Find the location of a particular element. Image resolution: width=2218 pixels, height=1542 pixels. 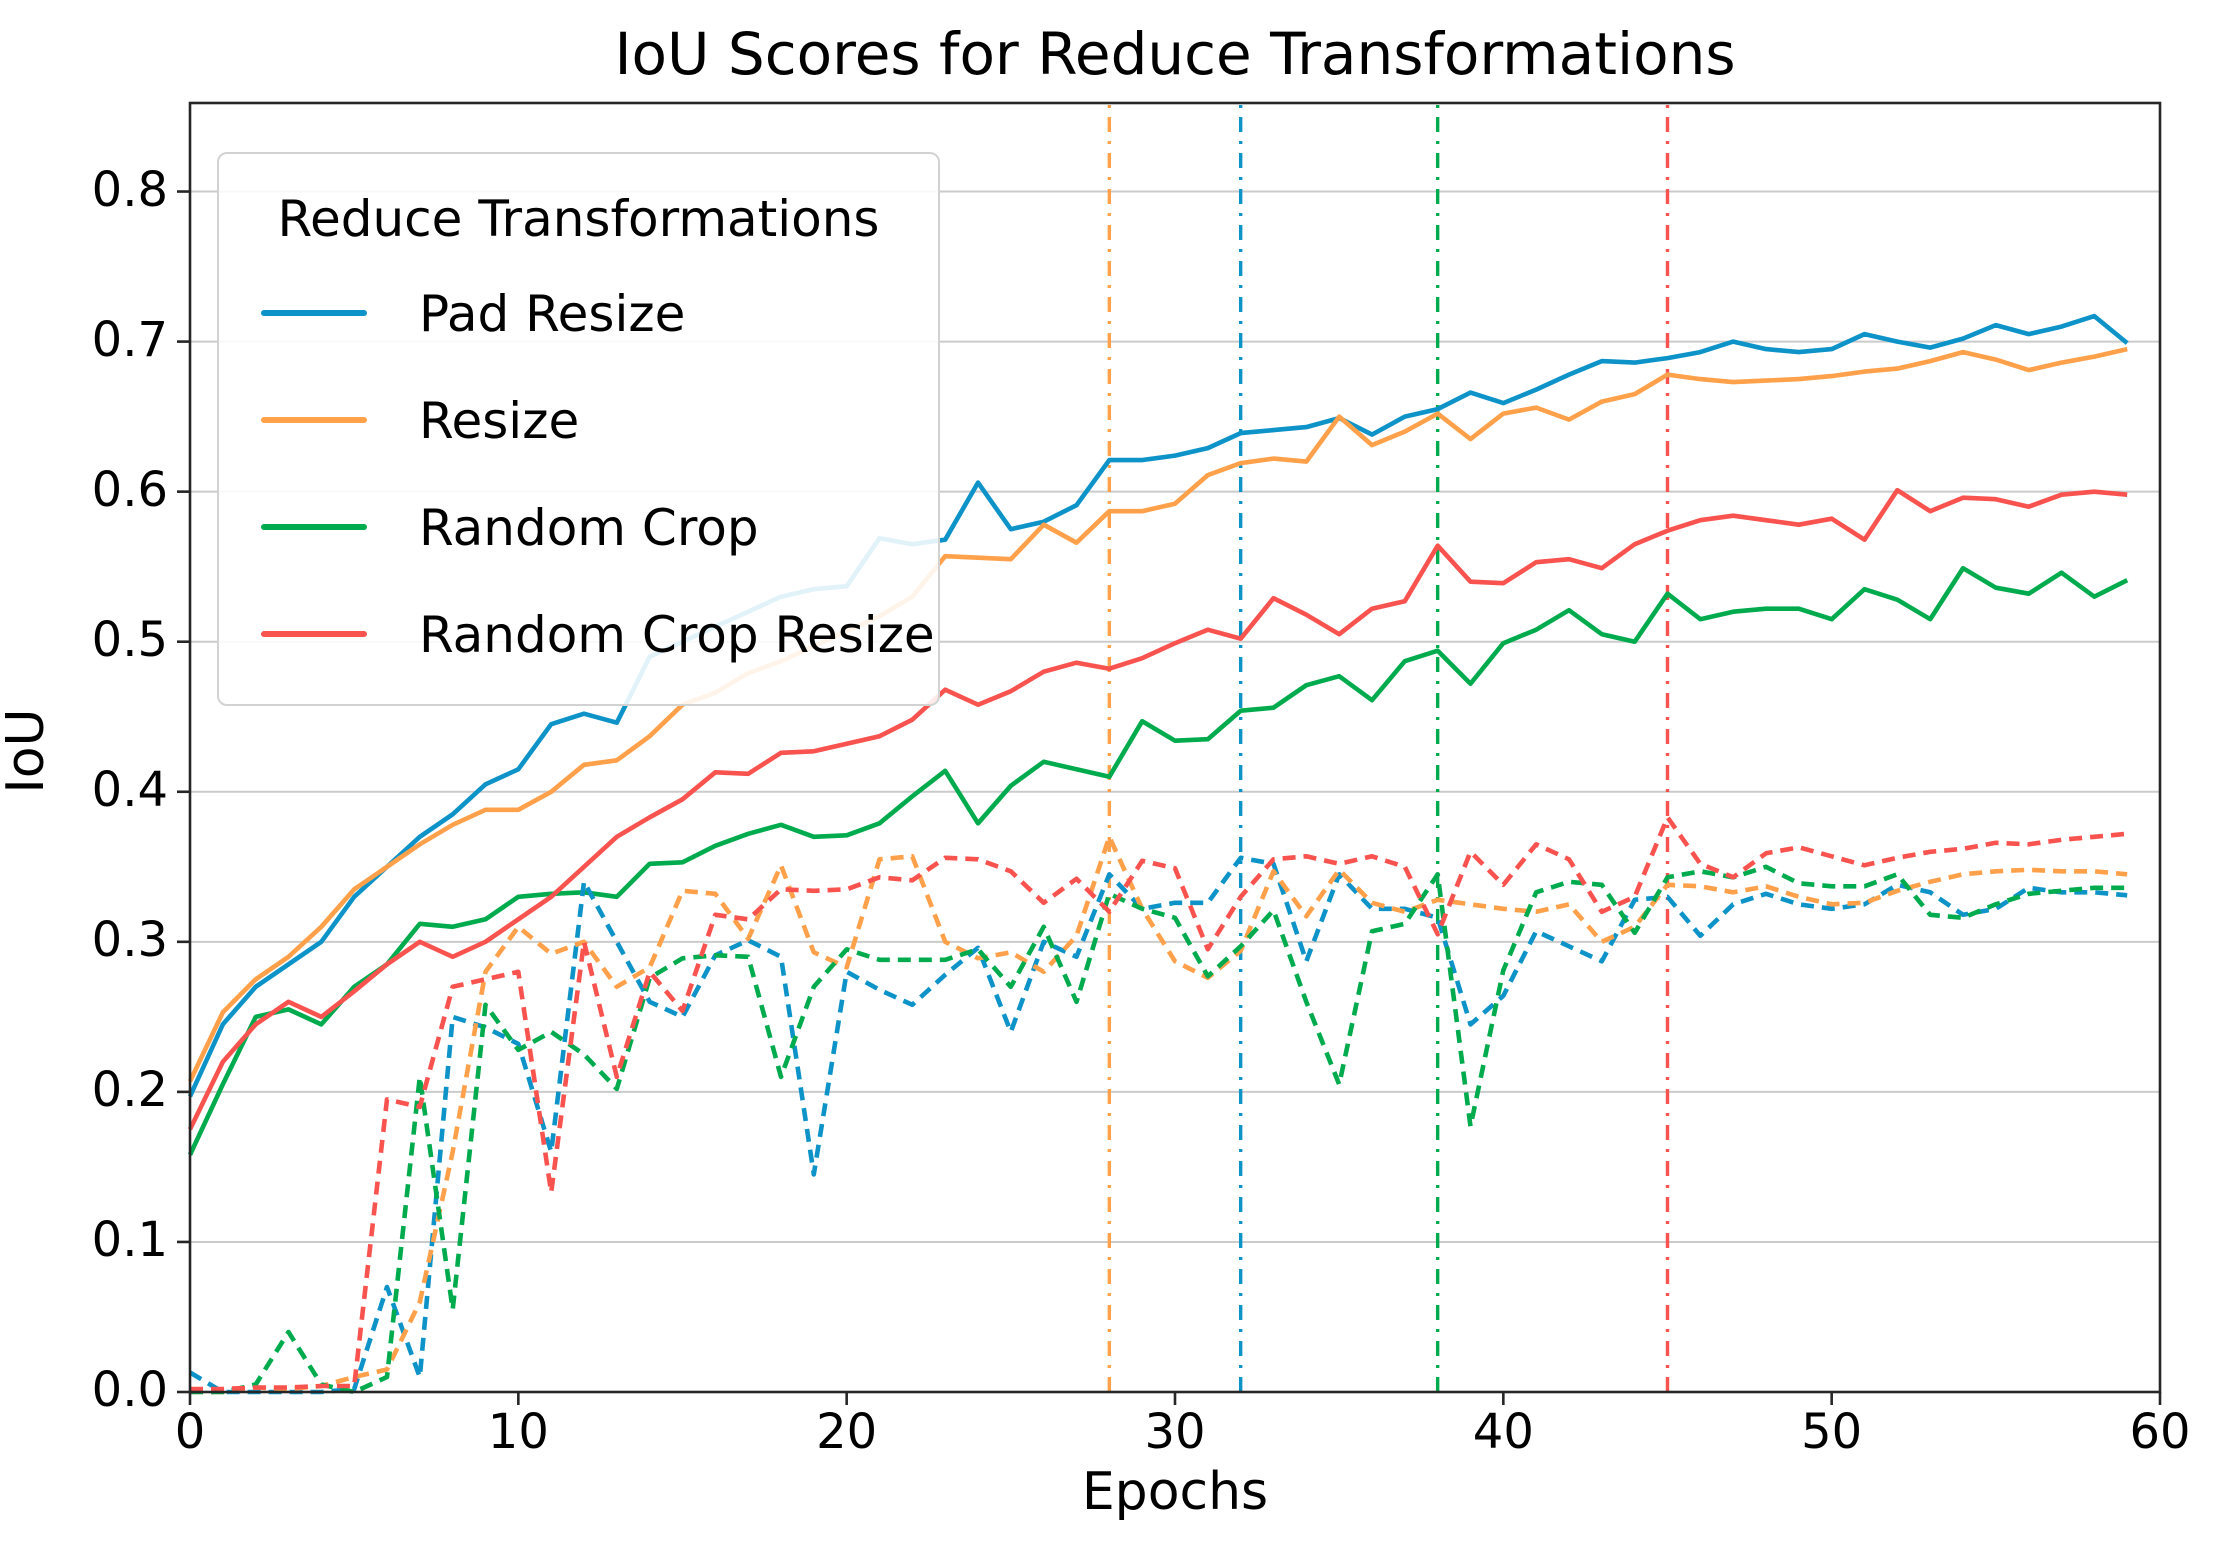

legend-swatch-random-crop is located at coordinates (314, 527).